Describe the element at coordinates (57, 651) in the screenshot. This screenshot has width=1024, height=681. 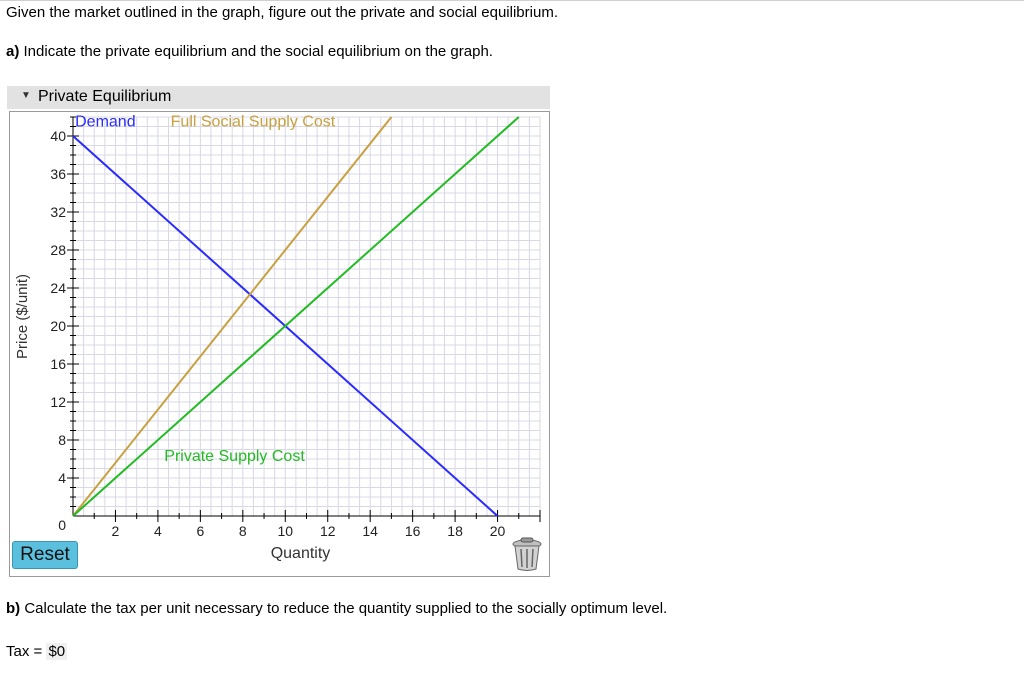
I see `tax-value: $0` at that location.